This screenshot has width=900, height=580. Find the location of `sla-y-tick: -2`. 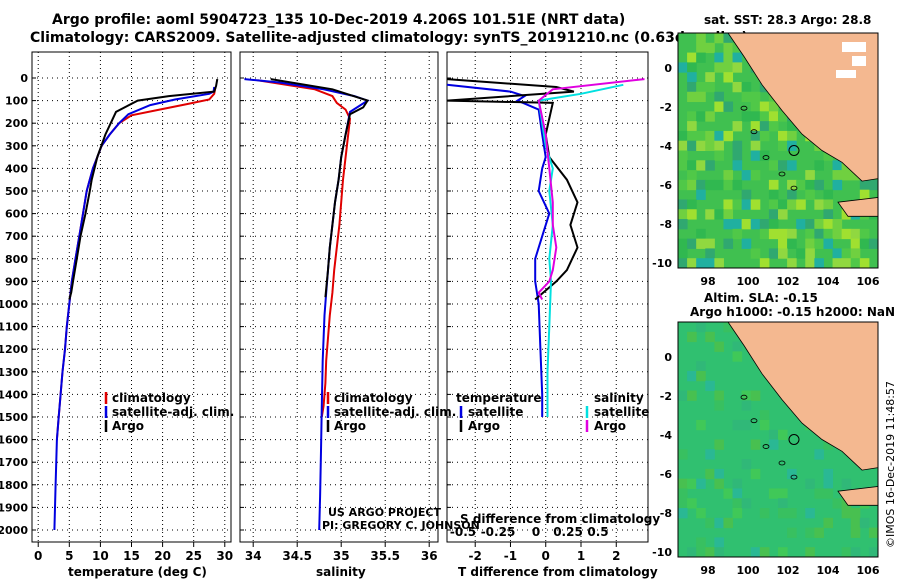

sla-y-tick: -2 is located at coordinates (666, 396).